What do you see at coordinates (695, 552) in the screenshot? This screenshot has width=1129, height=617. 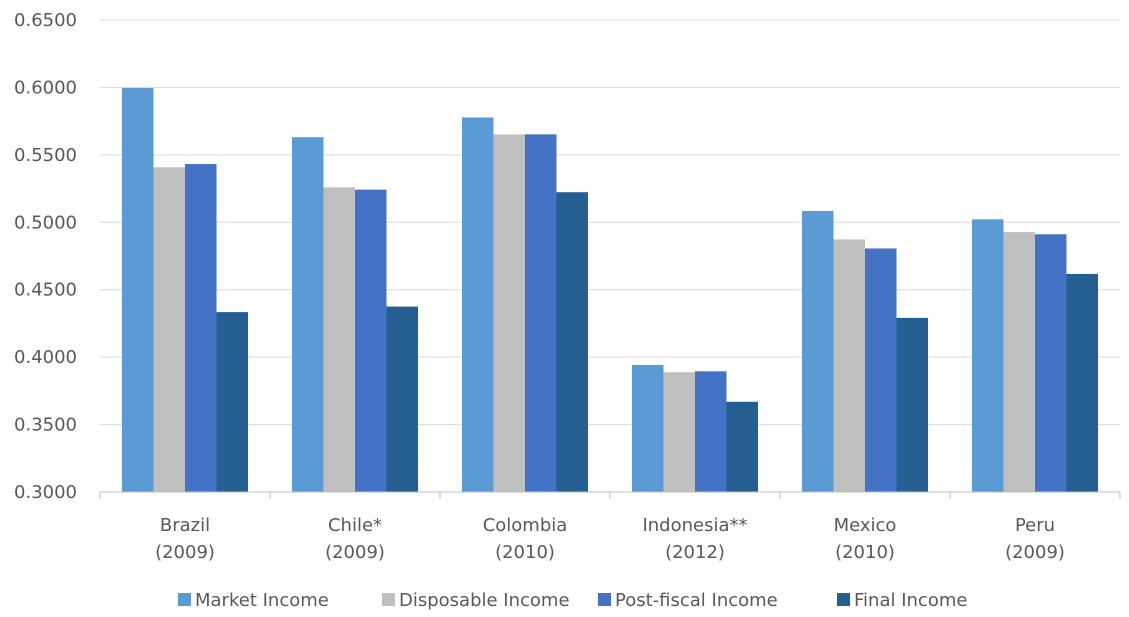 I see `x-tick-label-line: (2012)` at bounding box center [695, 552].